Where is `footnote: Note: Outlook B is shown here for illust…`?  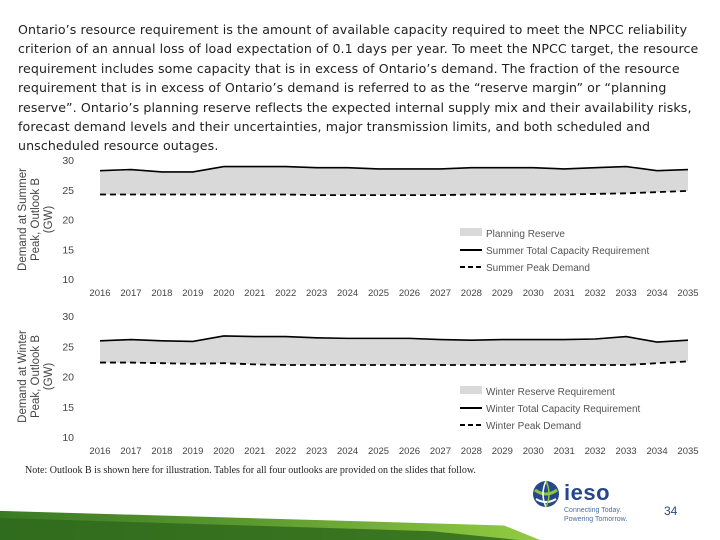
footnote: Note: Outlook B is shown here for illust… is located at coordinates (250, 470).